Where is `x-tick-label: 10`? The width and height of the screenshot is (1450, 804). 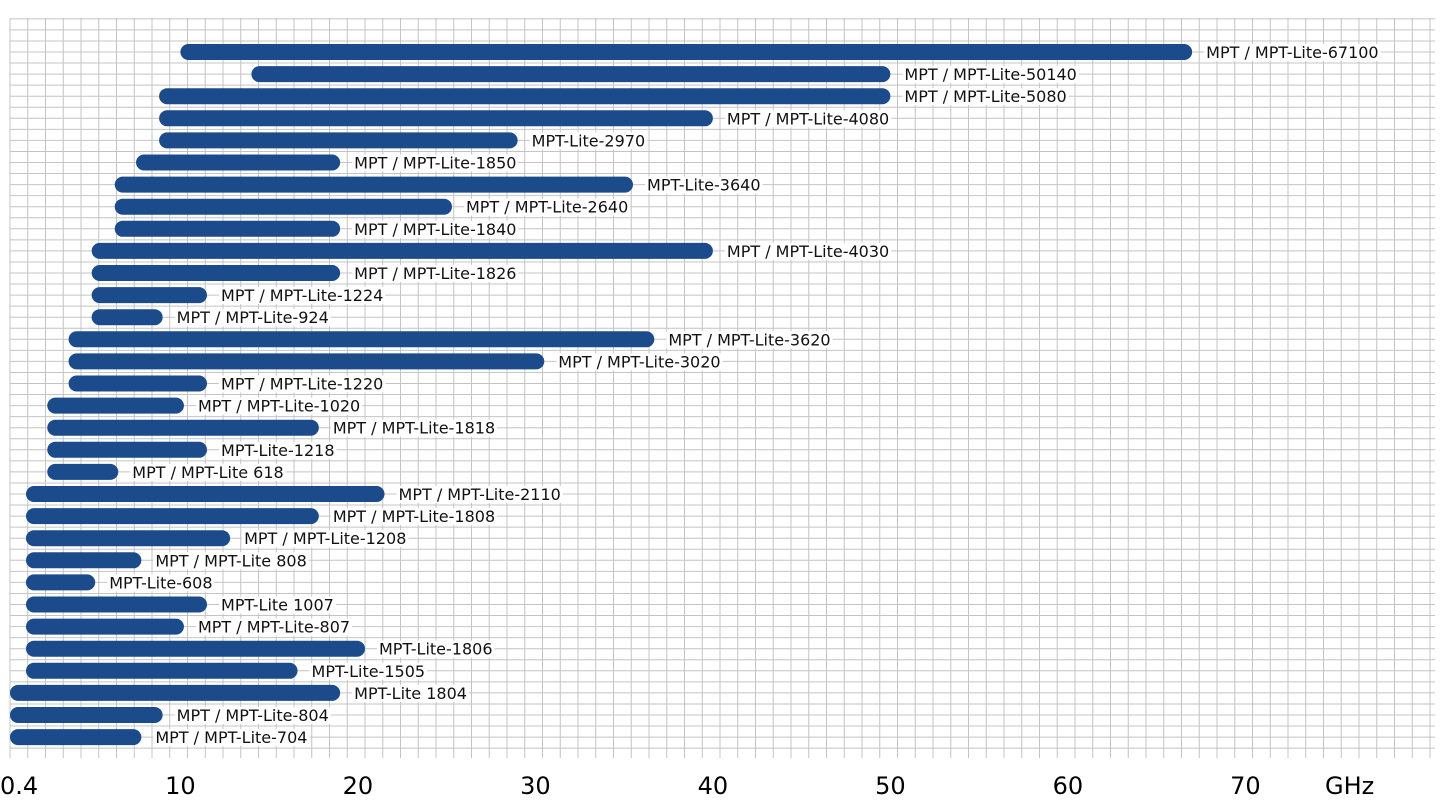
x-tick-label: 10 is located at coordinates (180, 786).